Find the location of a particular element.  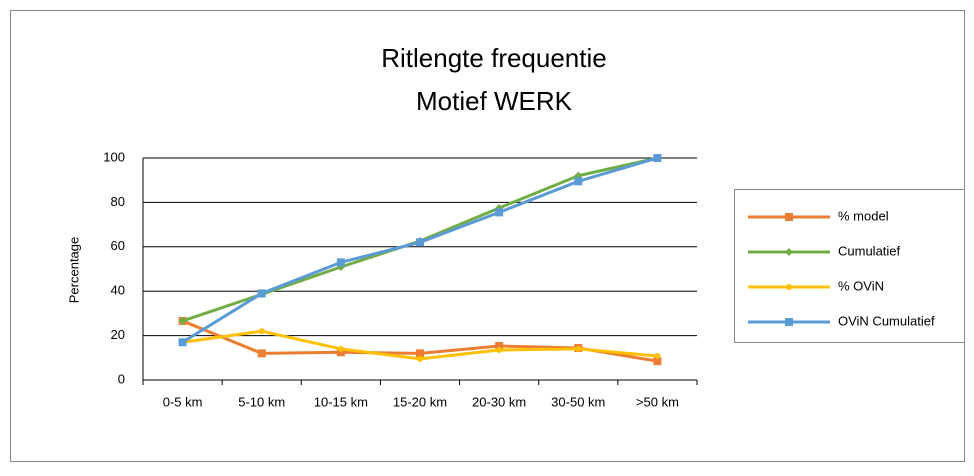

y-tick-label: 80 is located at coordinates (118, 201).